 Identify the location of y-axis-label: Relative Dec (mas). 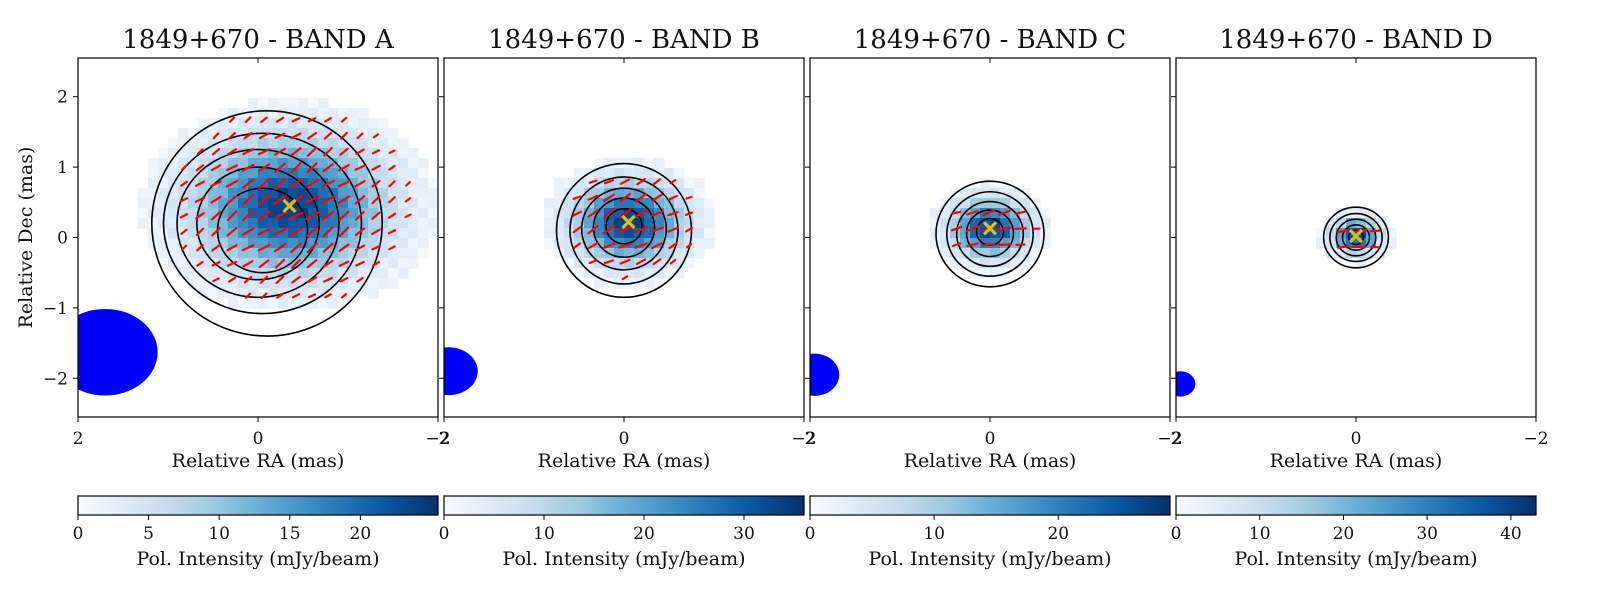
(26, 238).